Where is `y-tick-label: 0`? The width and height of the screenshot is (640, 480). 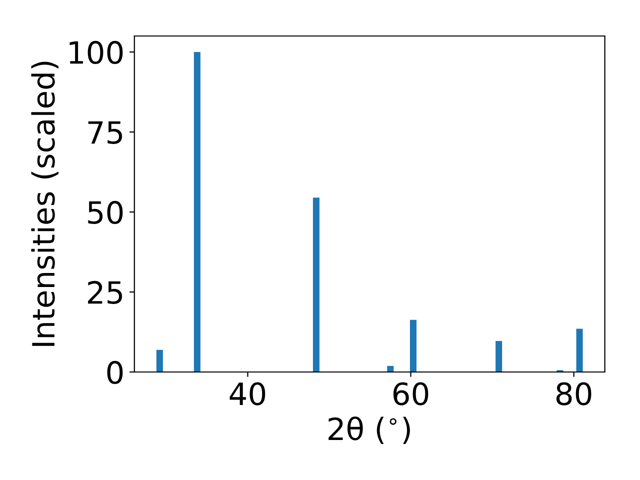 y-tick-label: 0 is located at coordinates (115, 372).